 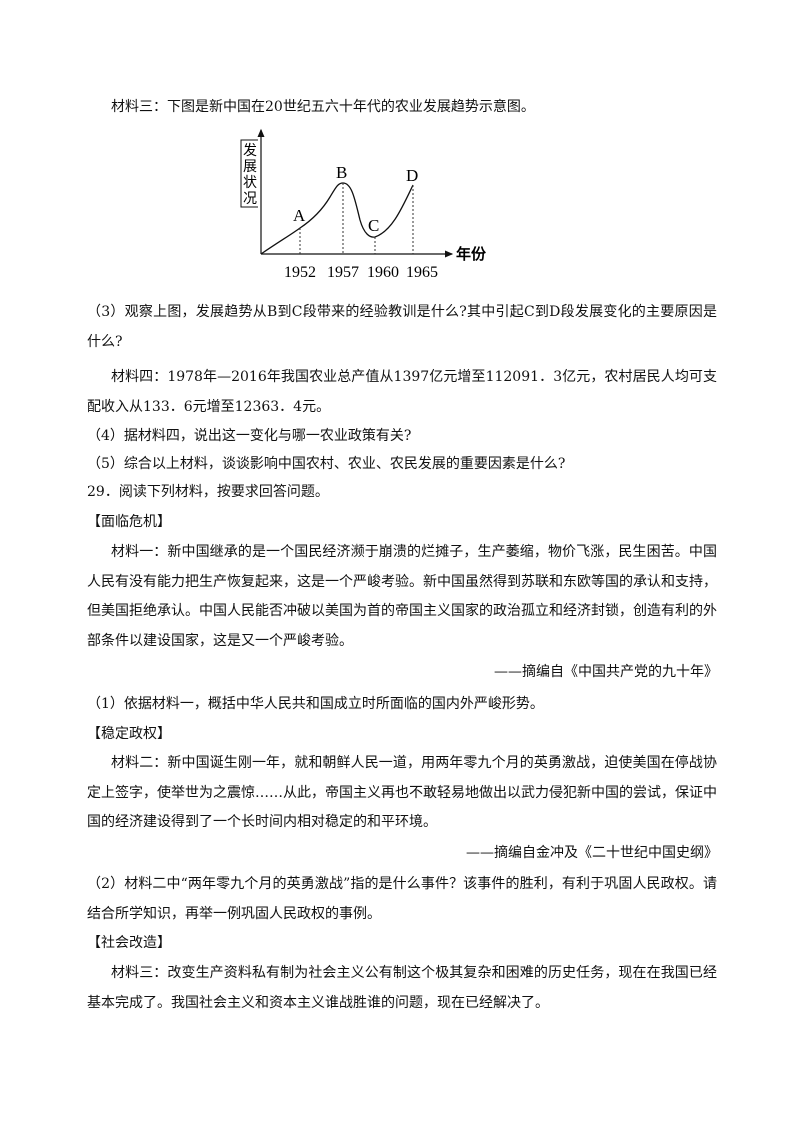 What do you see at coordinates (606, 672) in the screenshot?
I see `source-citation: ——摘编自《中国共产党的九十年》` at bounding box center [606, 672].